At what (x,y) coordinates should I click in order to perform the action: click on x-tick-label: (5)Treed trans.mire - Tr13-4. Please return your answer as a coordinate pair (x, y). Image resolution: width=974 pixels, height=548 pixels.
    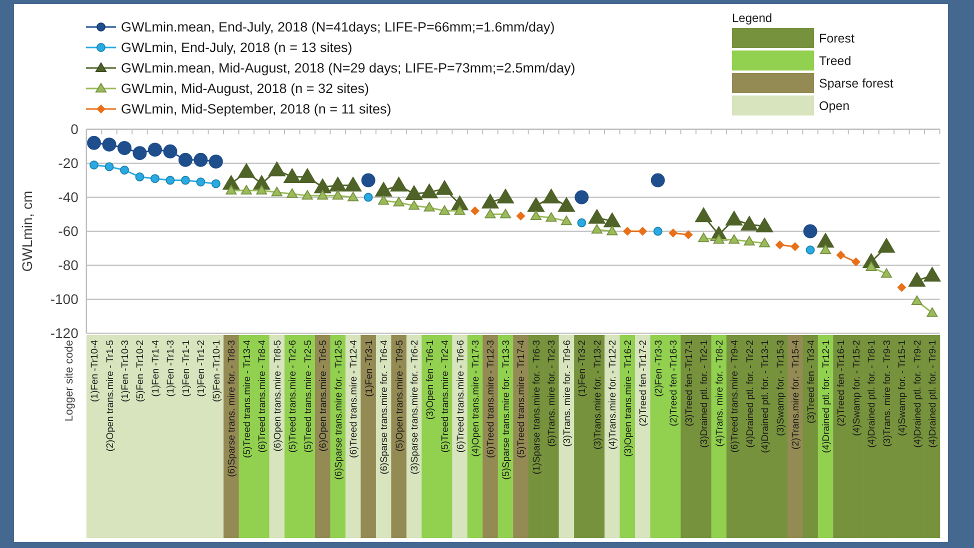
    Looking at the image, I should click on (247, 398).